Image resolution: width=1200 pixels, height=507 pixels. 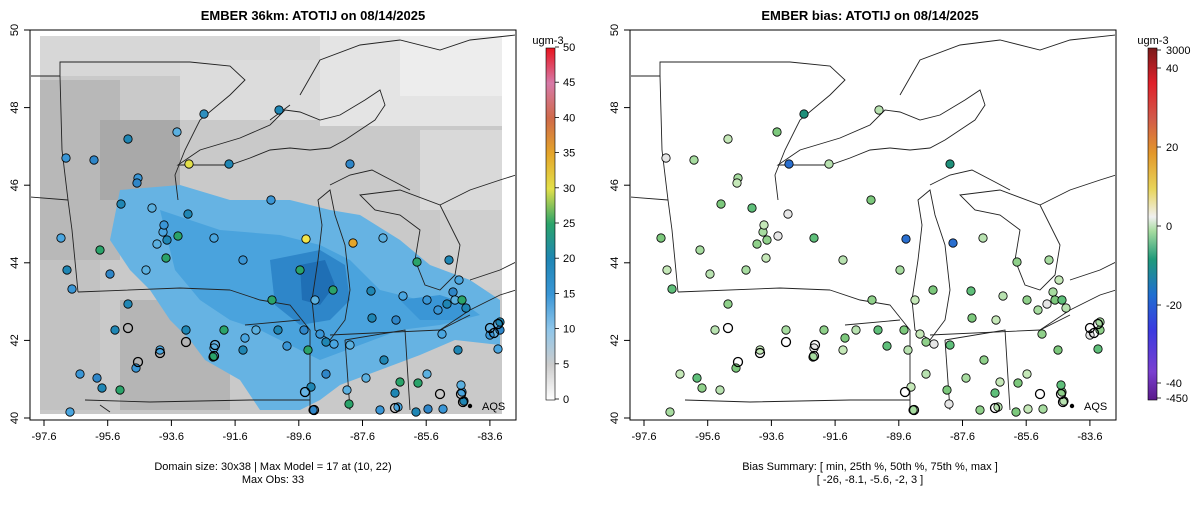 What do you see at coordinates (615, 263) in the screenshot?
I see `y-tick-label: 44` at bounding box center [615, 263].